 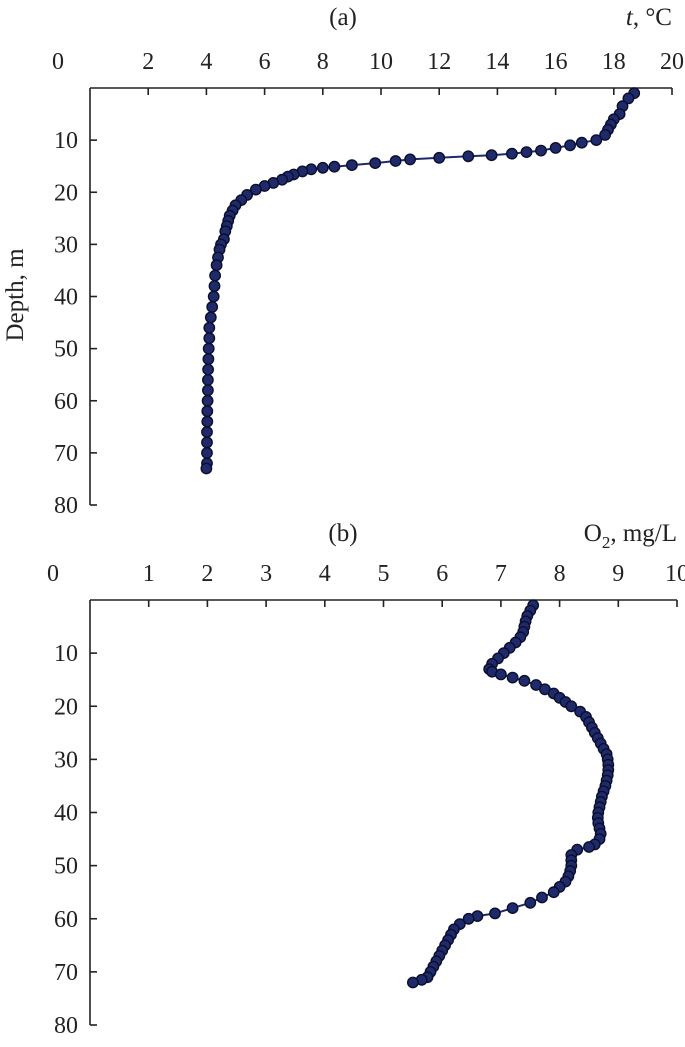 What do you see at coordinates (366, 584) in the screenshot?
I see `panel-b-x-ticks: 0 1 2 3 4 5 6 7 8 9 10` at bounding box center [366, 584].